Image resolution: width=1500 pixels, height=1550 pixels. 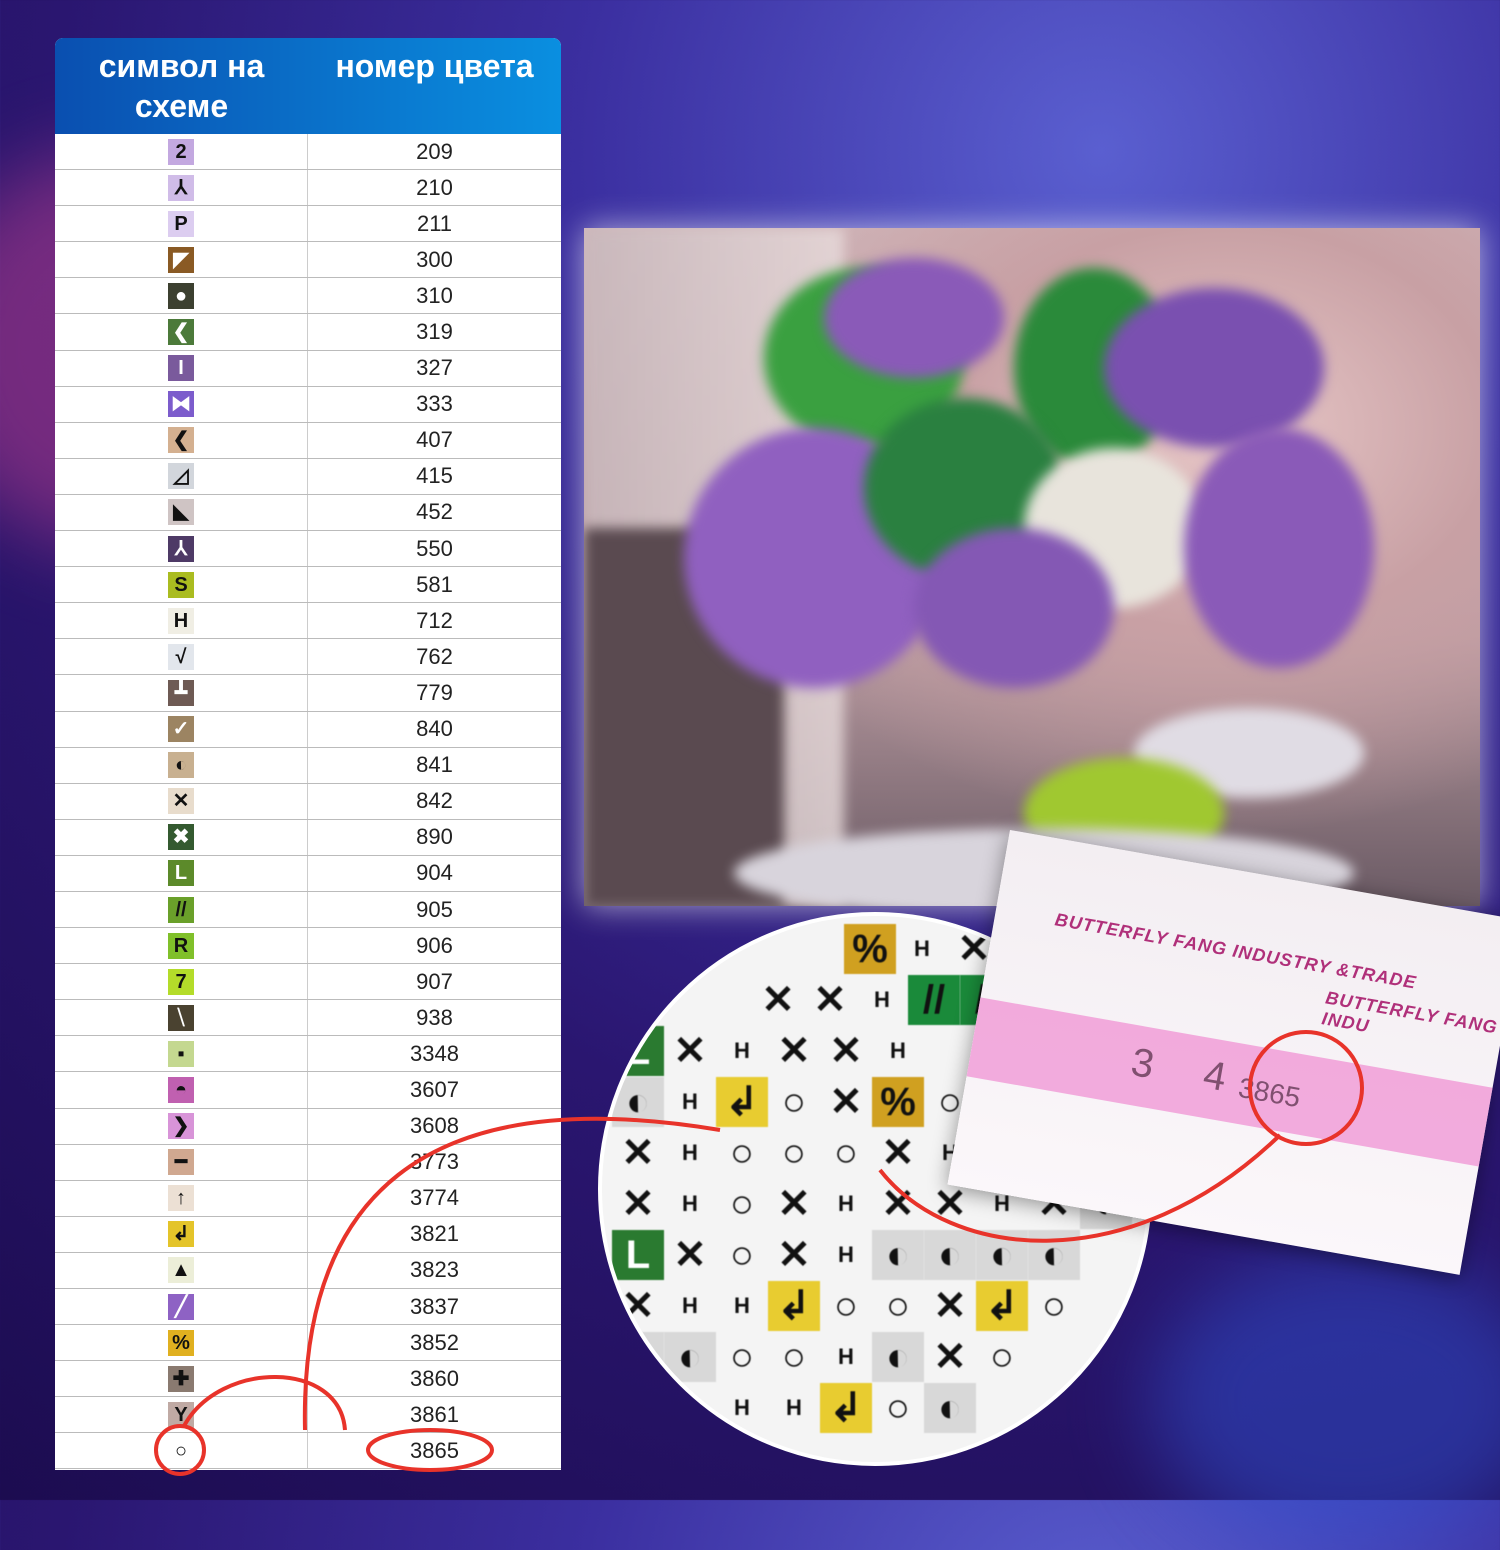 What do you see at coordinates (434, 476) in the screenshot?
I see `color-number: 415` at bounding box center [434, 476].